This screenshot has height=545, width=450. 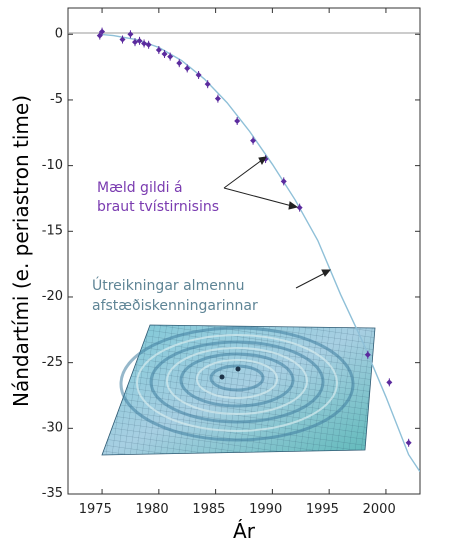 I want to click on y-axis-title: Nándartími (e. periastron time), so click(x=21, y=251).